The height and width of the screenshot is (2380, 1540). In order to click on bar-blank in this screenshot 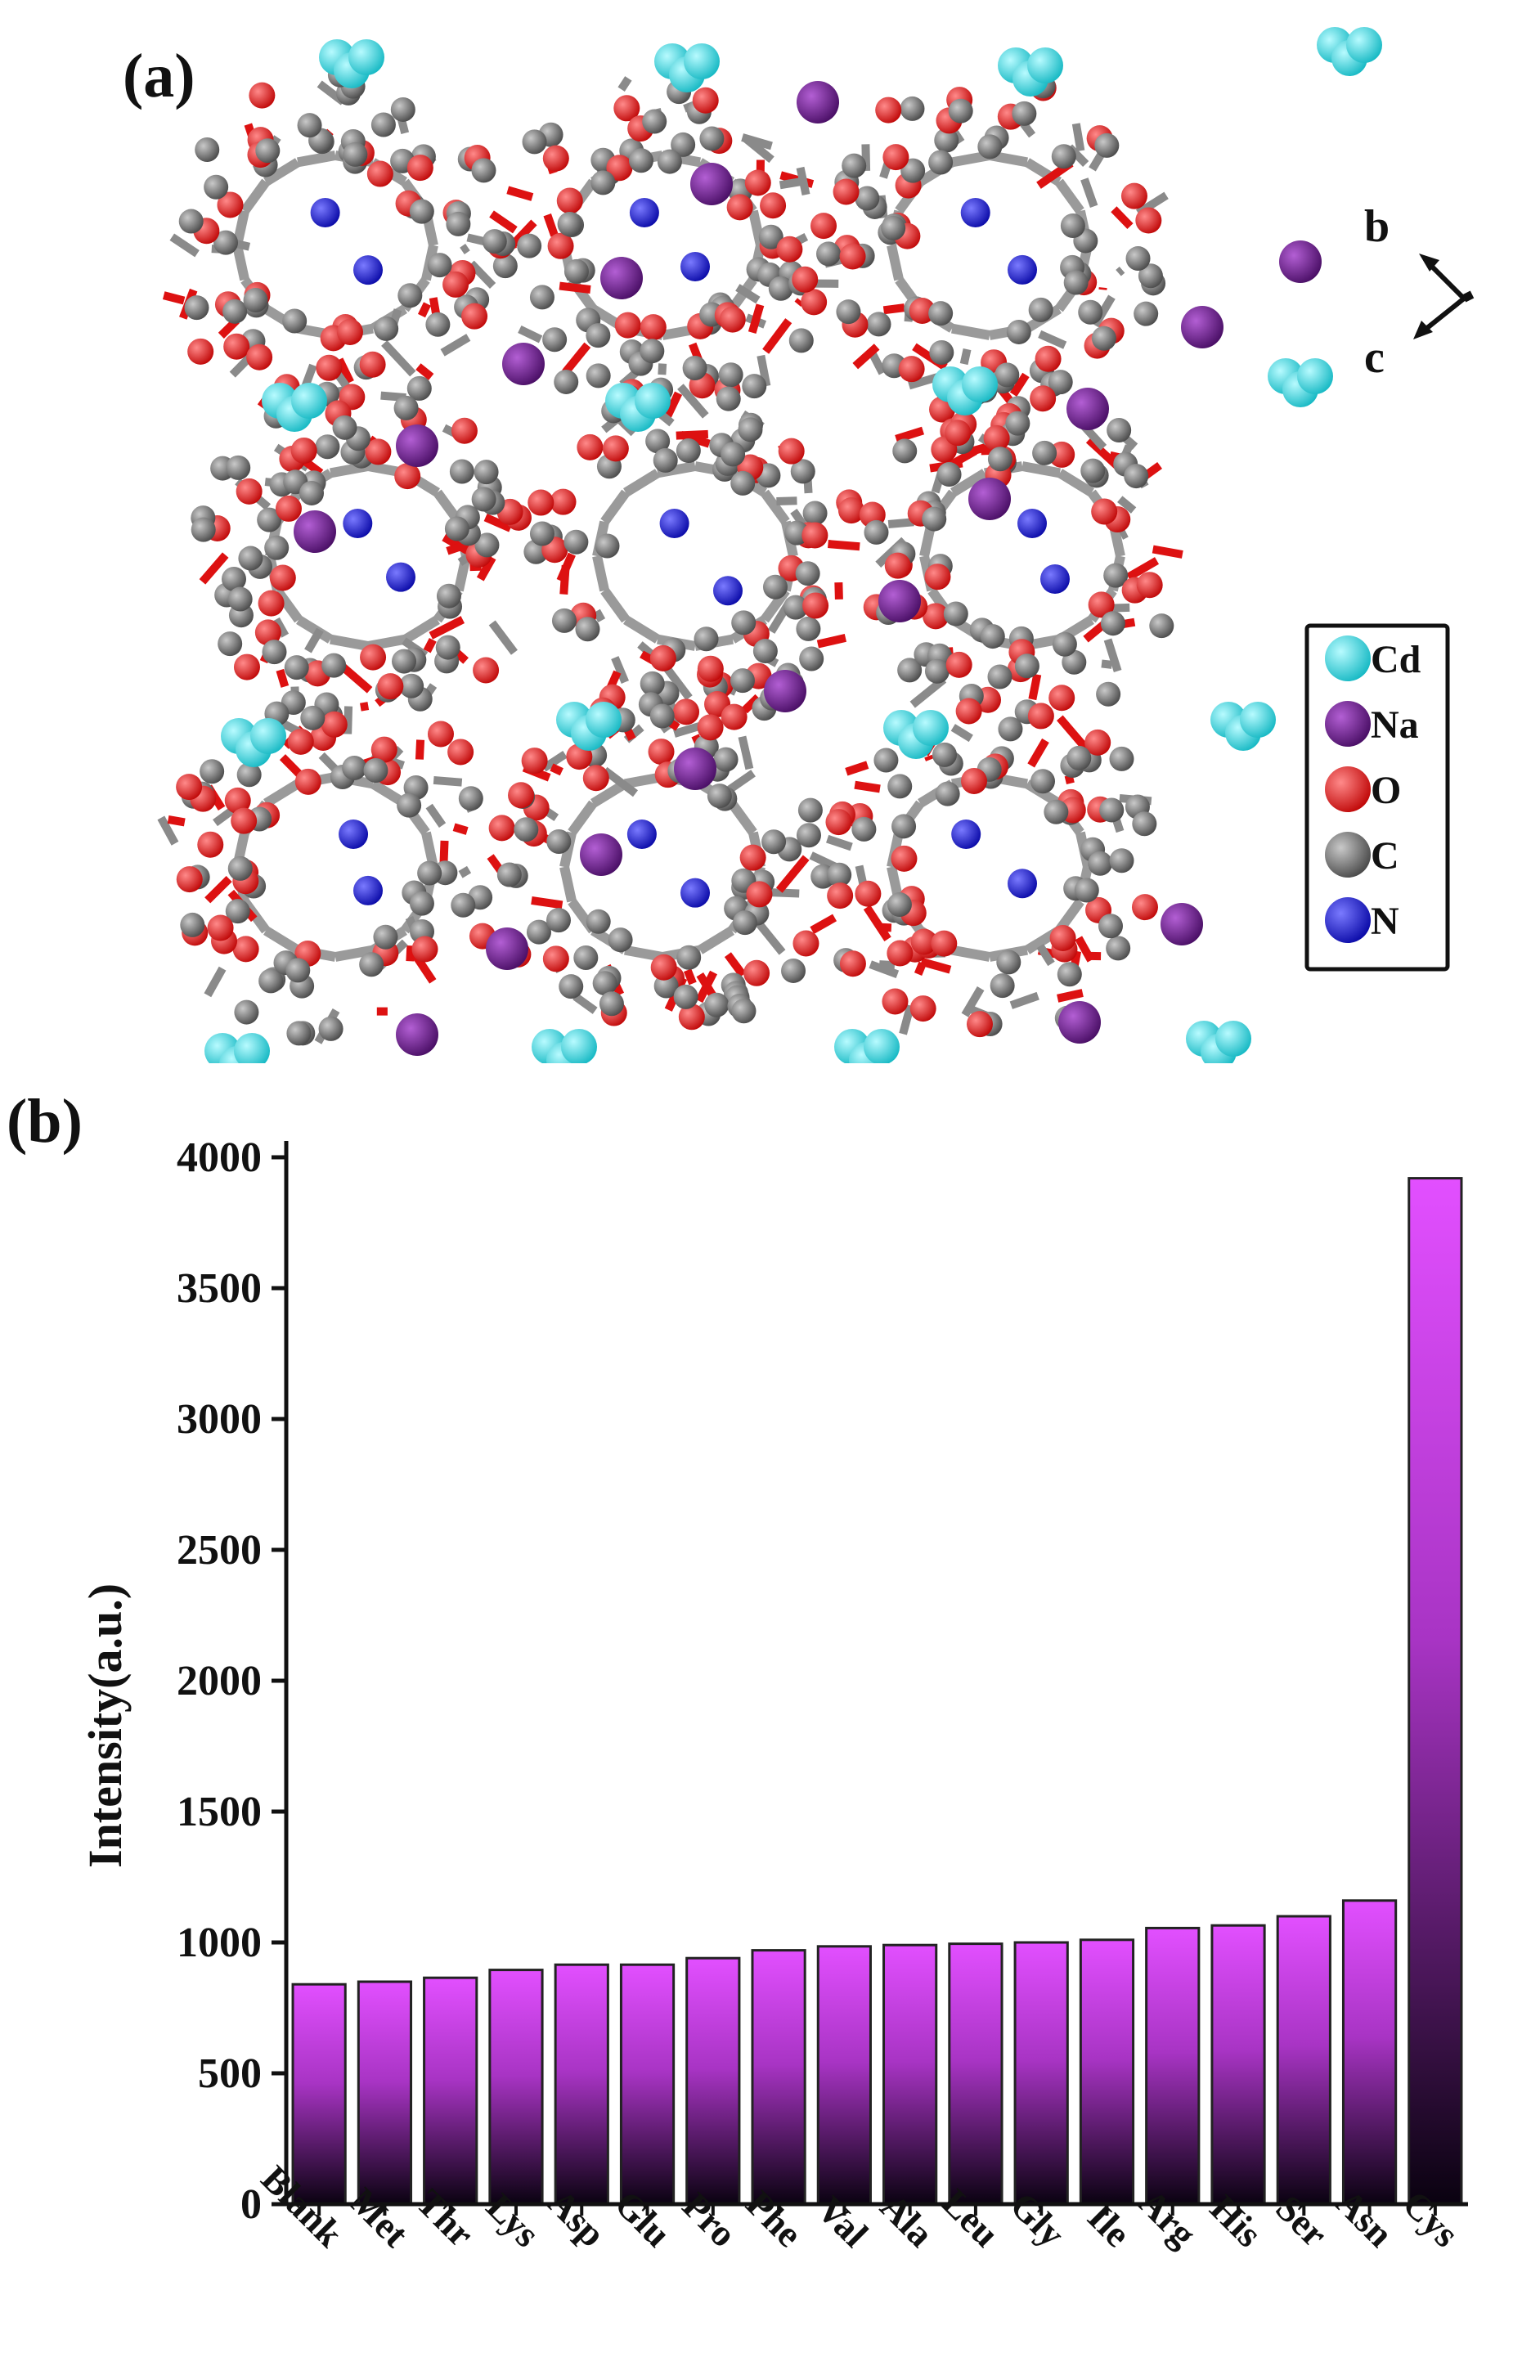, I will do `click(319, 2094)`.